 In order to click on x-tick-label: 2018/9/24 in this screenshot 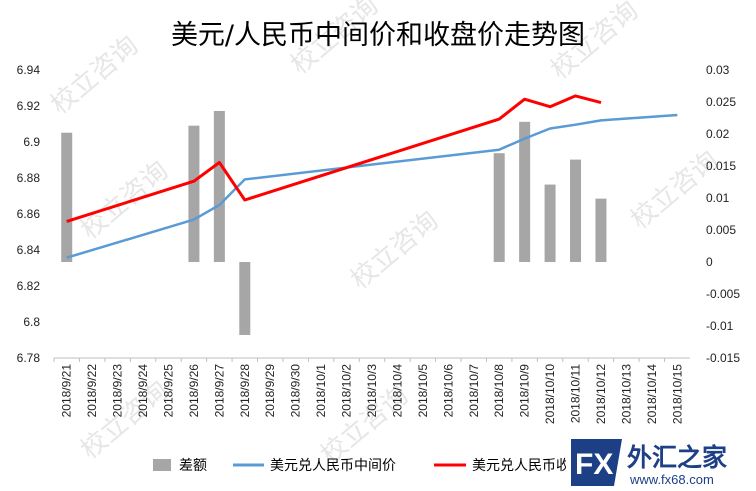, I will do `click(143, 391)`.